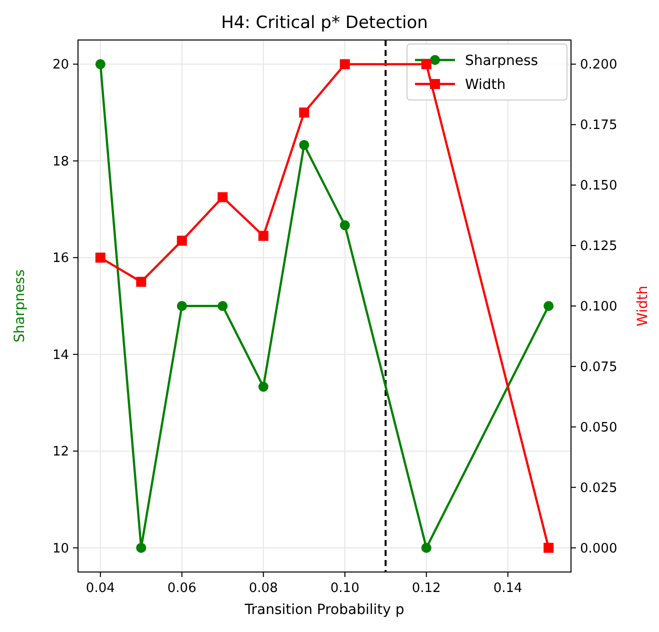 The width and height of the screenshot is (659, 632). What do you see at coordinates (60, 258) in the screenshot?
I see `y-tick-label: 16` at bounding box center [60, 258].